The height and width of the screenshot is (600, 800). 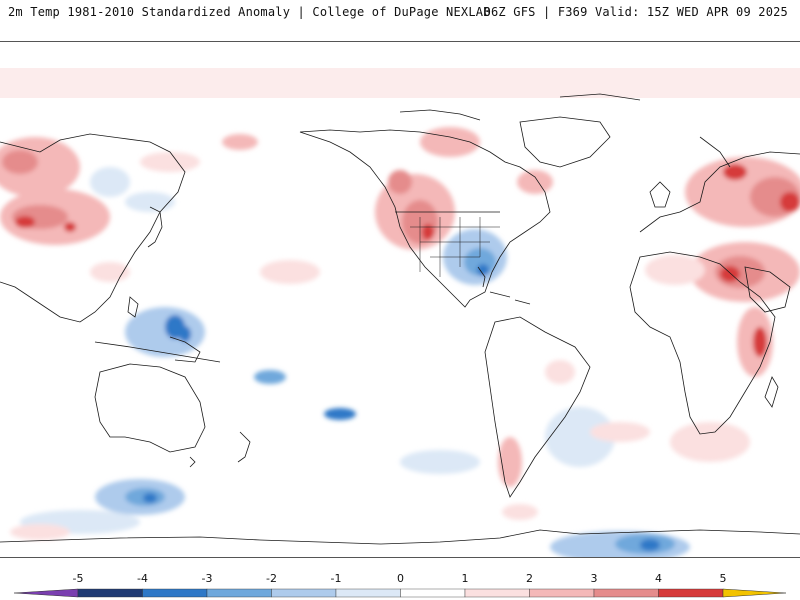 I want to click on europe-coast, so click(x=719, y=192).